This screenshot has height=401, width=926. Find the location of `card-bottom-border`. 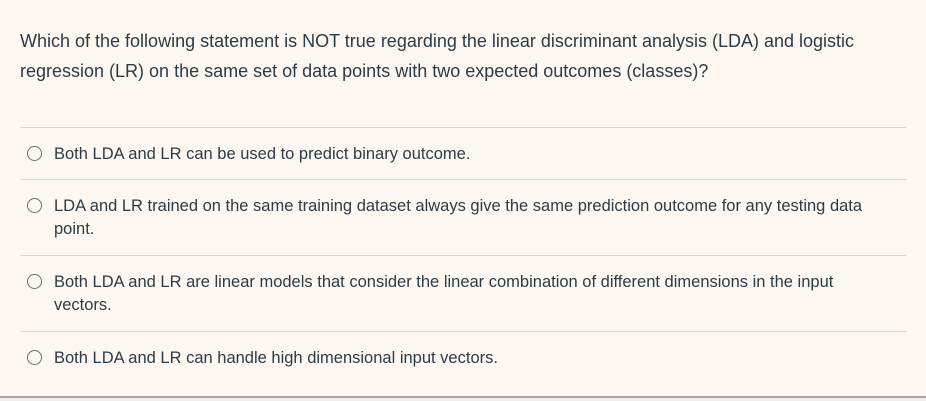

card-bottom-border is located at coordinates (463, 398).